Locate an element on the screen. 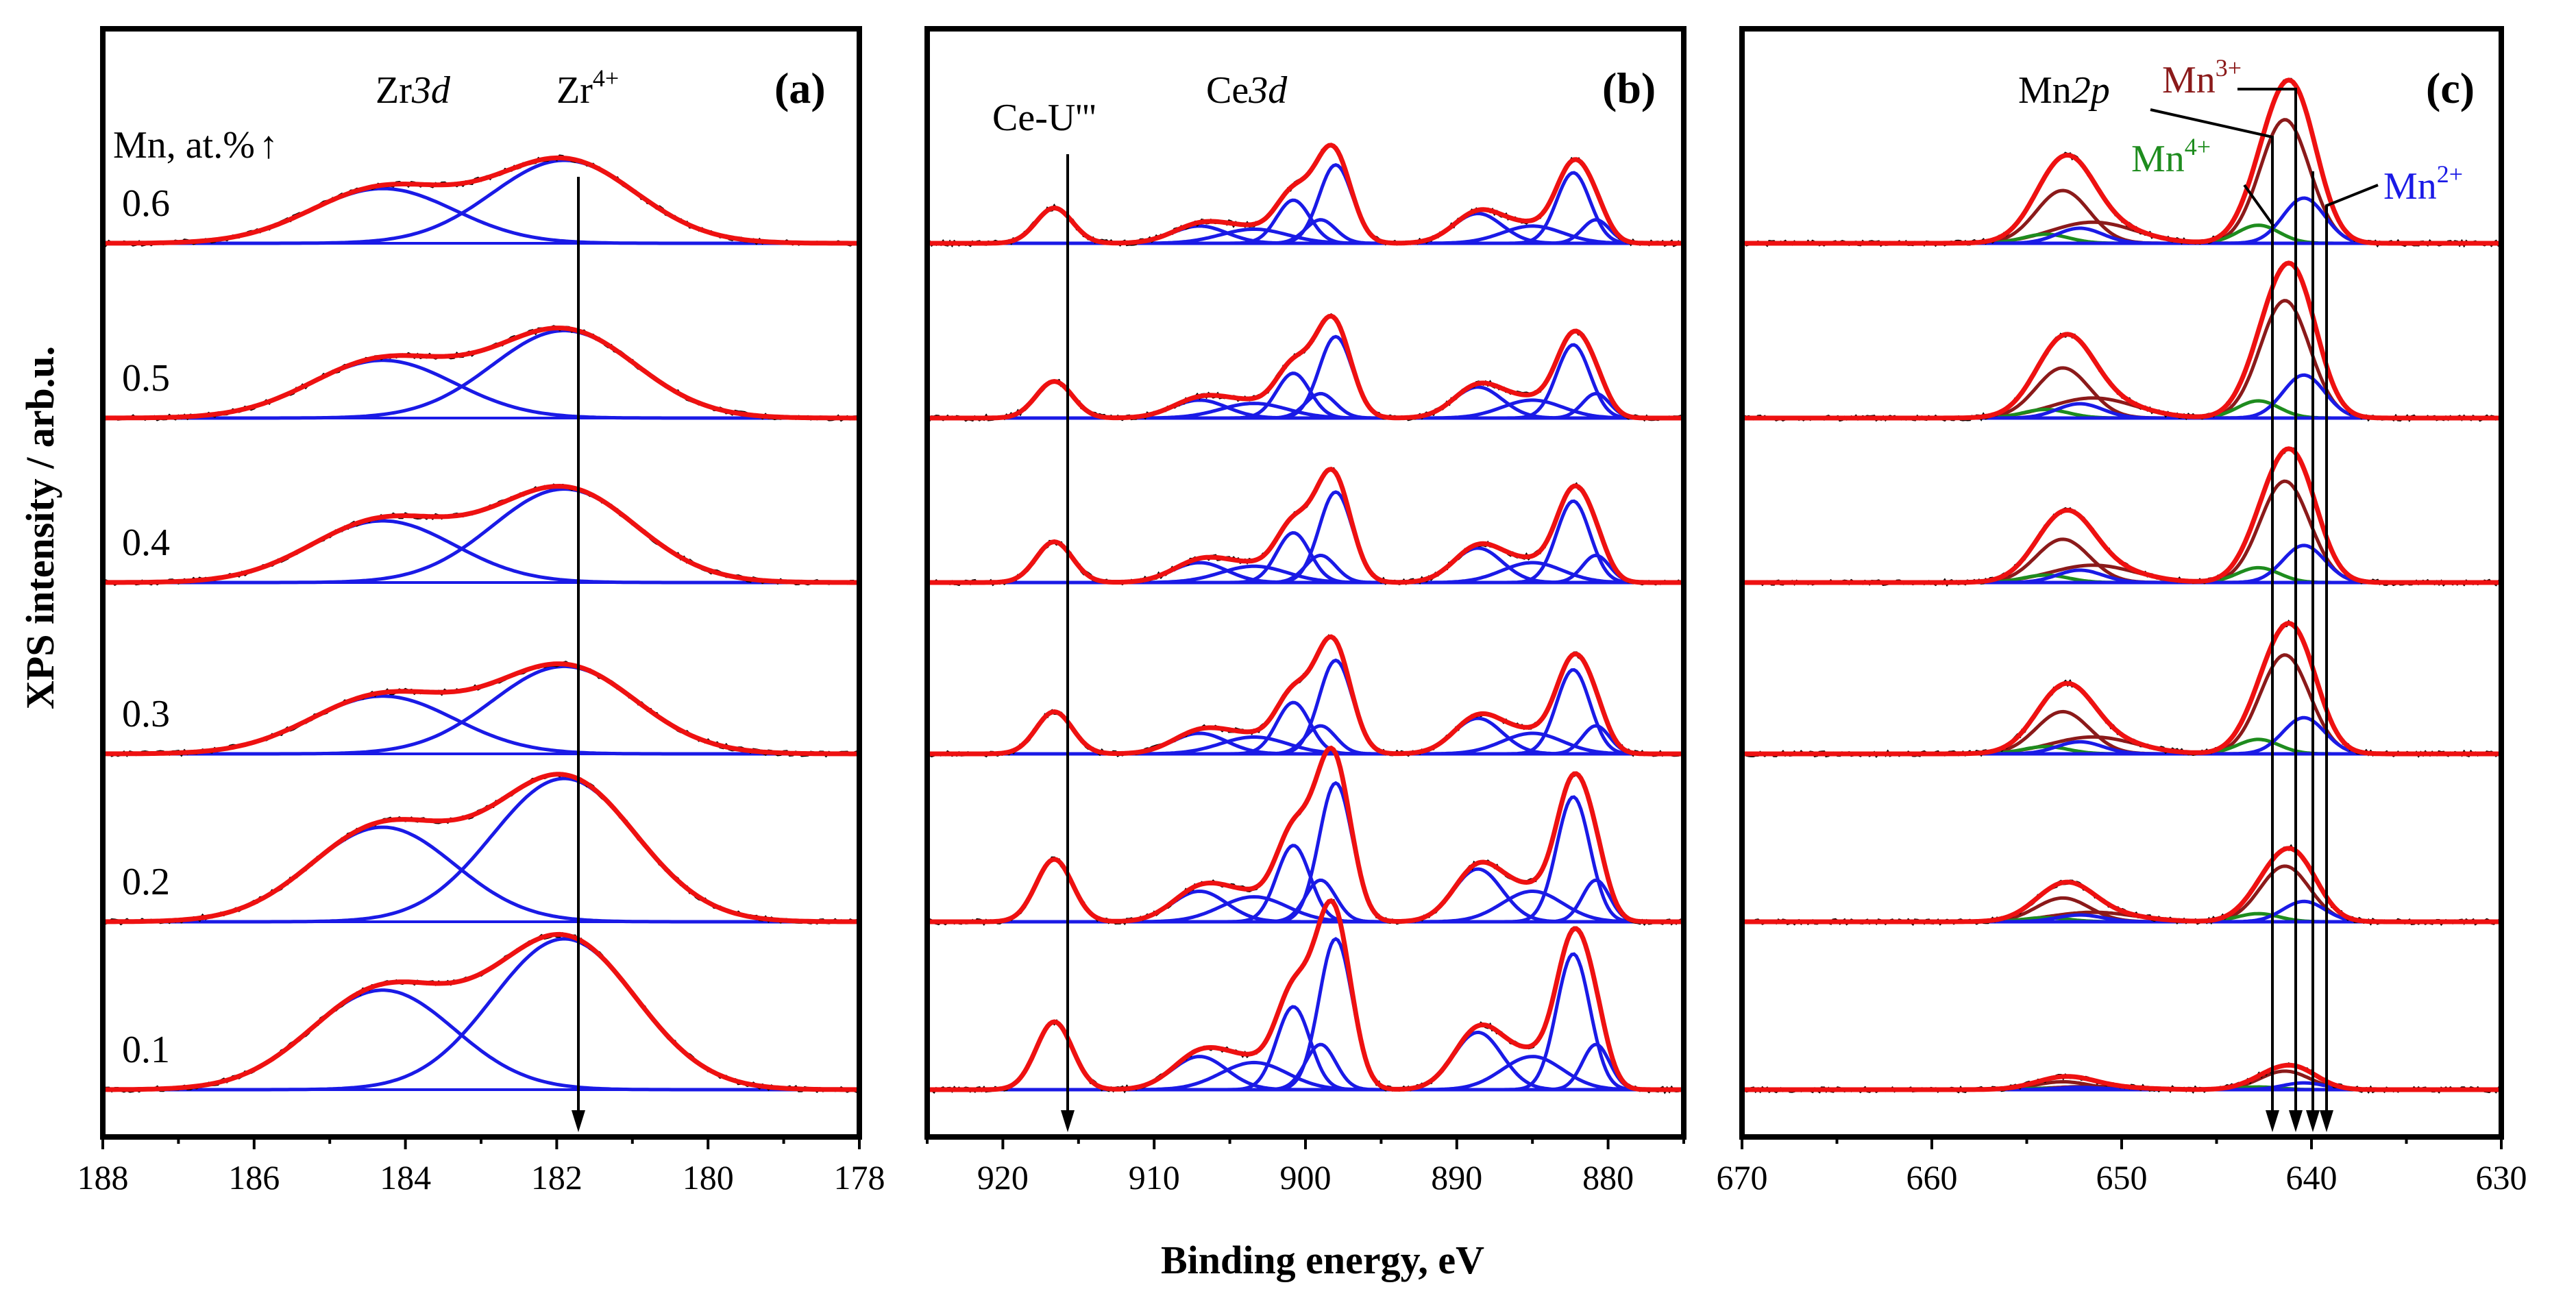 The height and width of the screenshot is (1298, 2576). mn3plus-label: Mn3+ is located at coordinates (2202, 77).